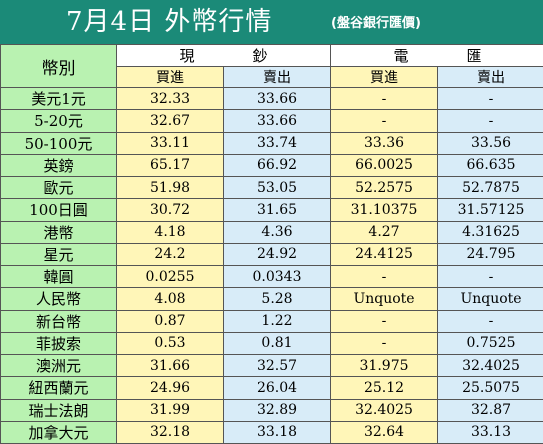 This screenshot has height=444, width=543. What do you see at coordinates (277, 365) in the screenshot?
I see `cash-sell-cell: 32.57` at bounding box center [277, 365].